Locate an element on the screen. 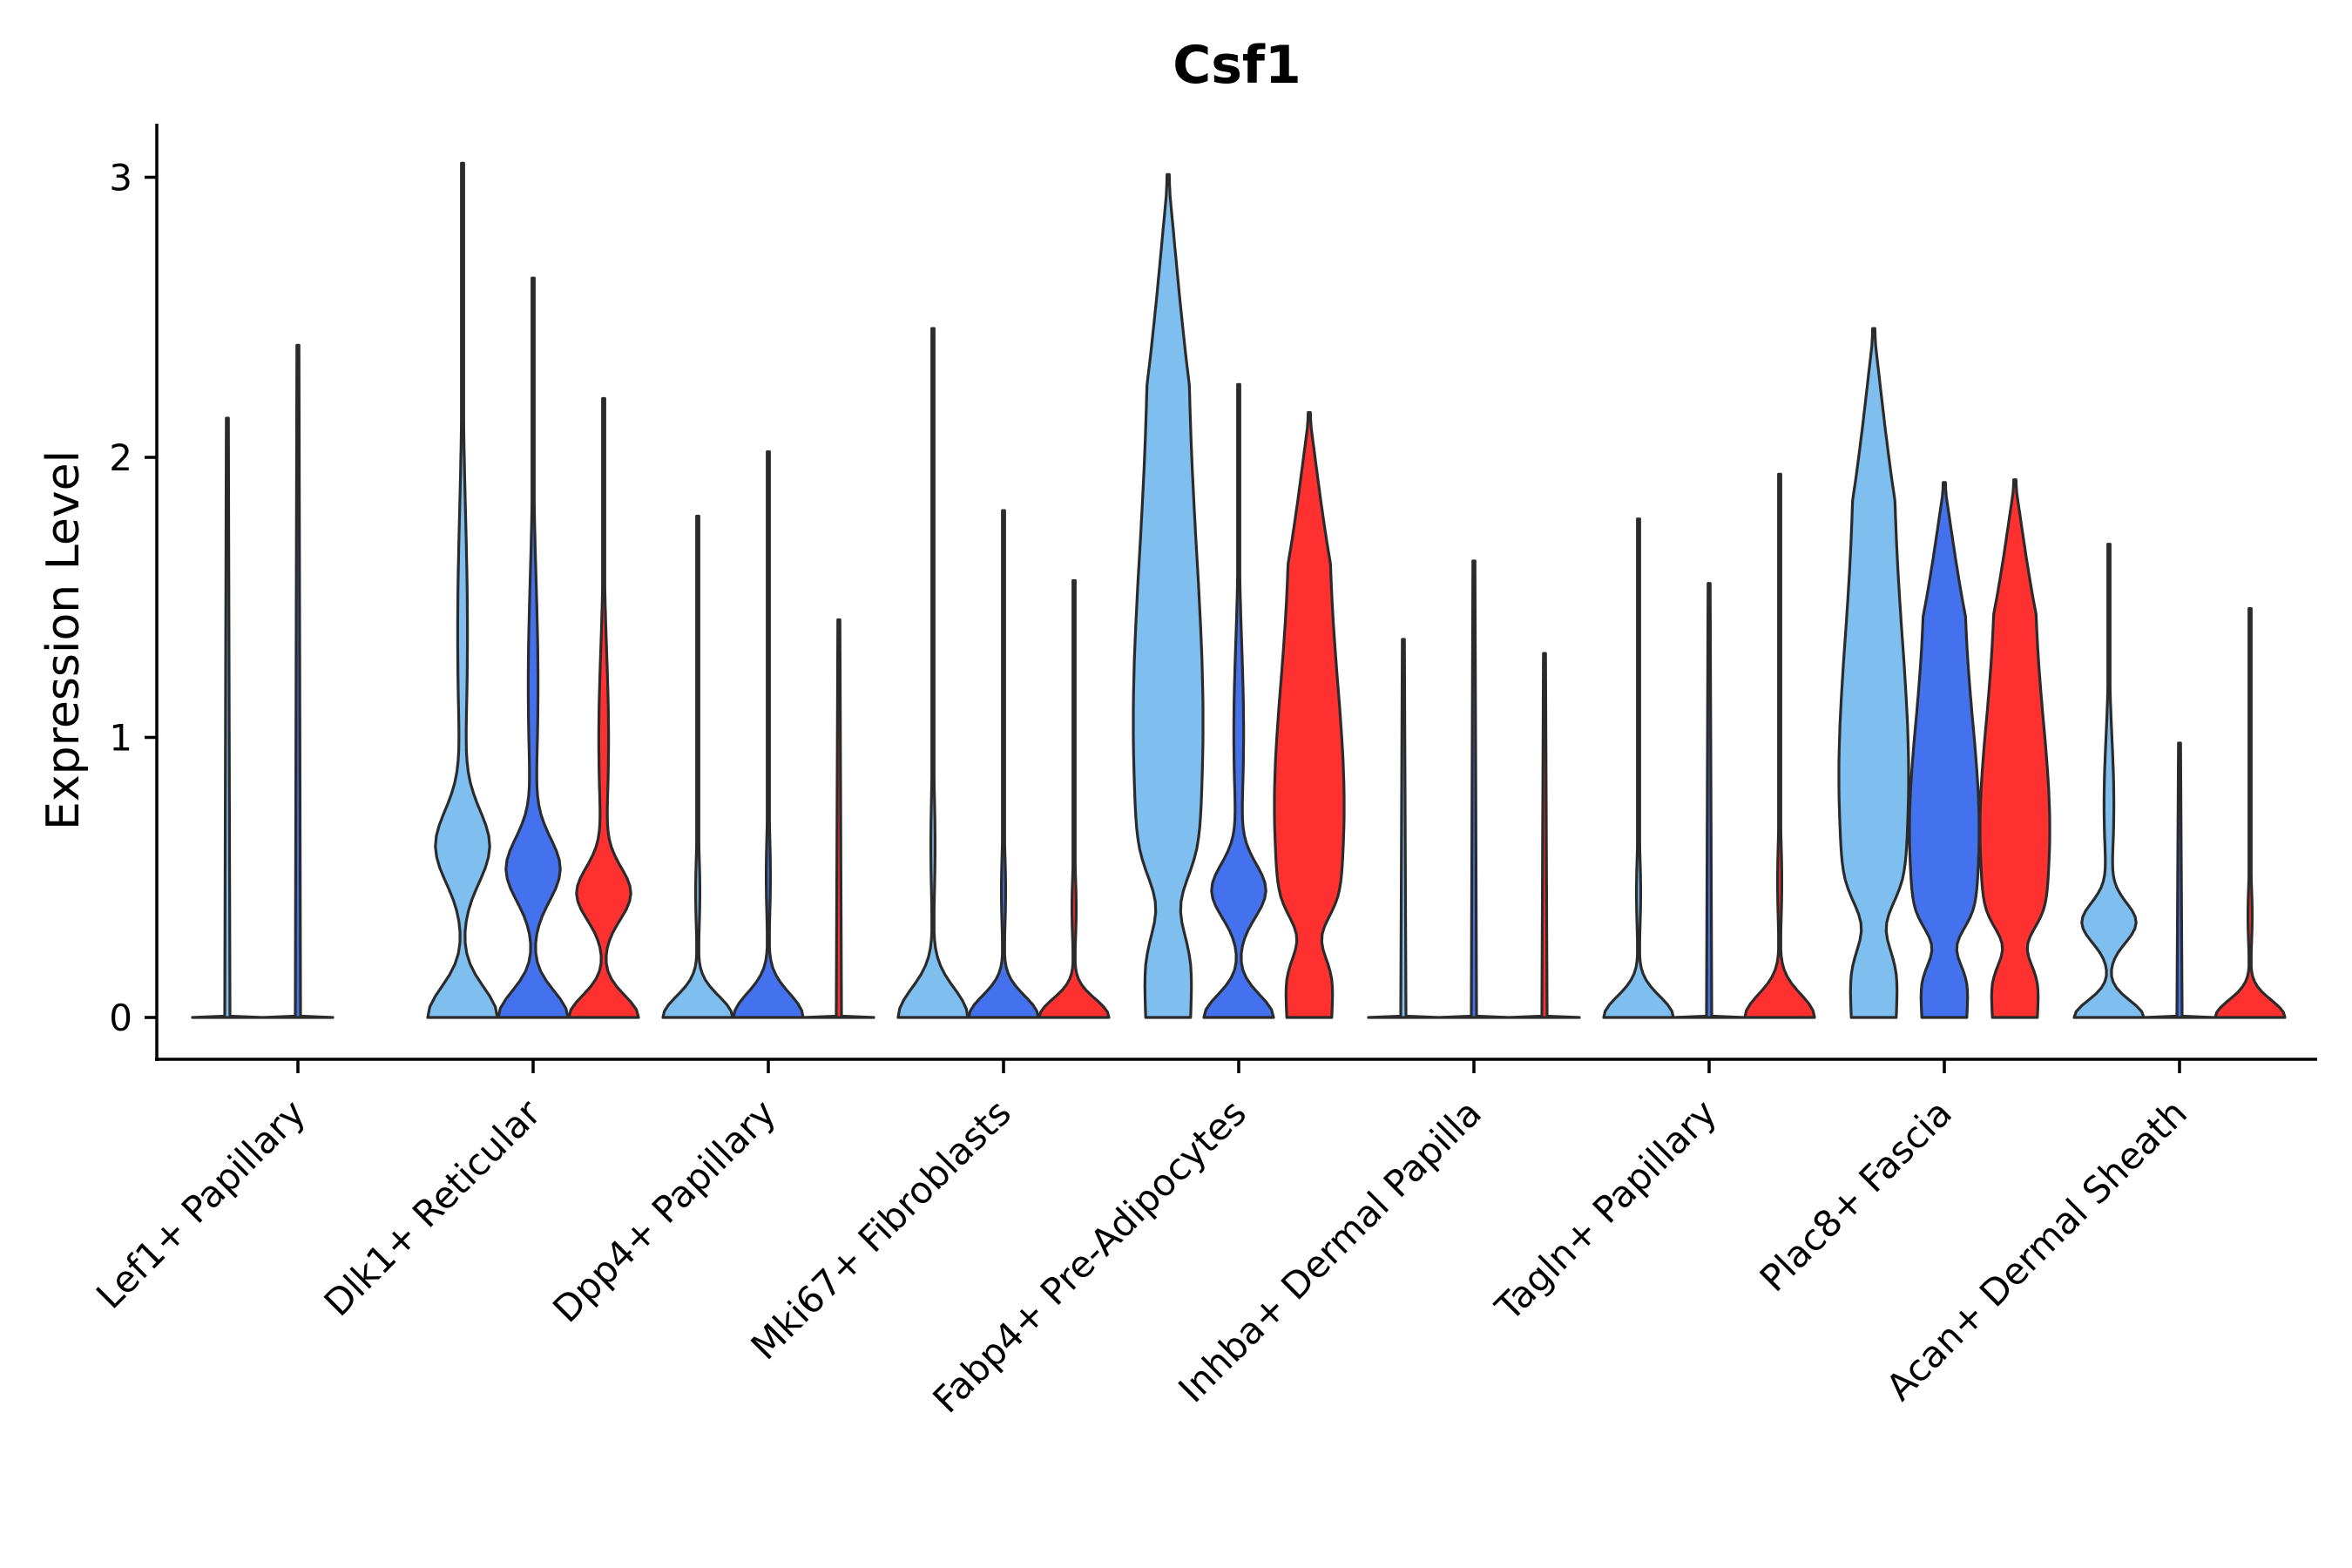 The image size is (2352, 1568). x-tick-label-7: Plac8+ Fascia is located at coordinates (1856, 1196).